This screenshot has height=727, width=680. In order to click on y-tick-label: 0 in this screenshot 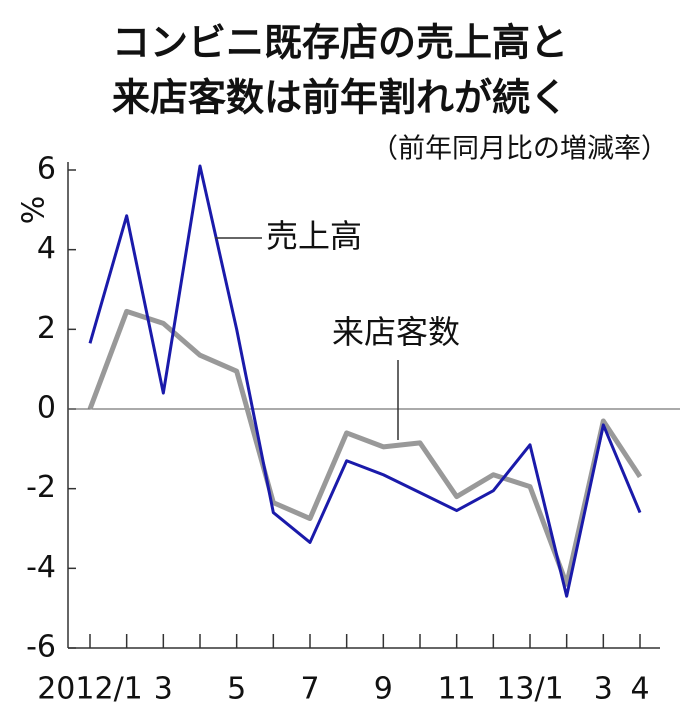, I will do `click(46, 408)`.